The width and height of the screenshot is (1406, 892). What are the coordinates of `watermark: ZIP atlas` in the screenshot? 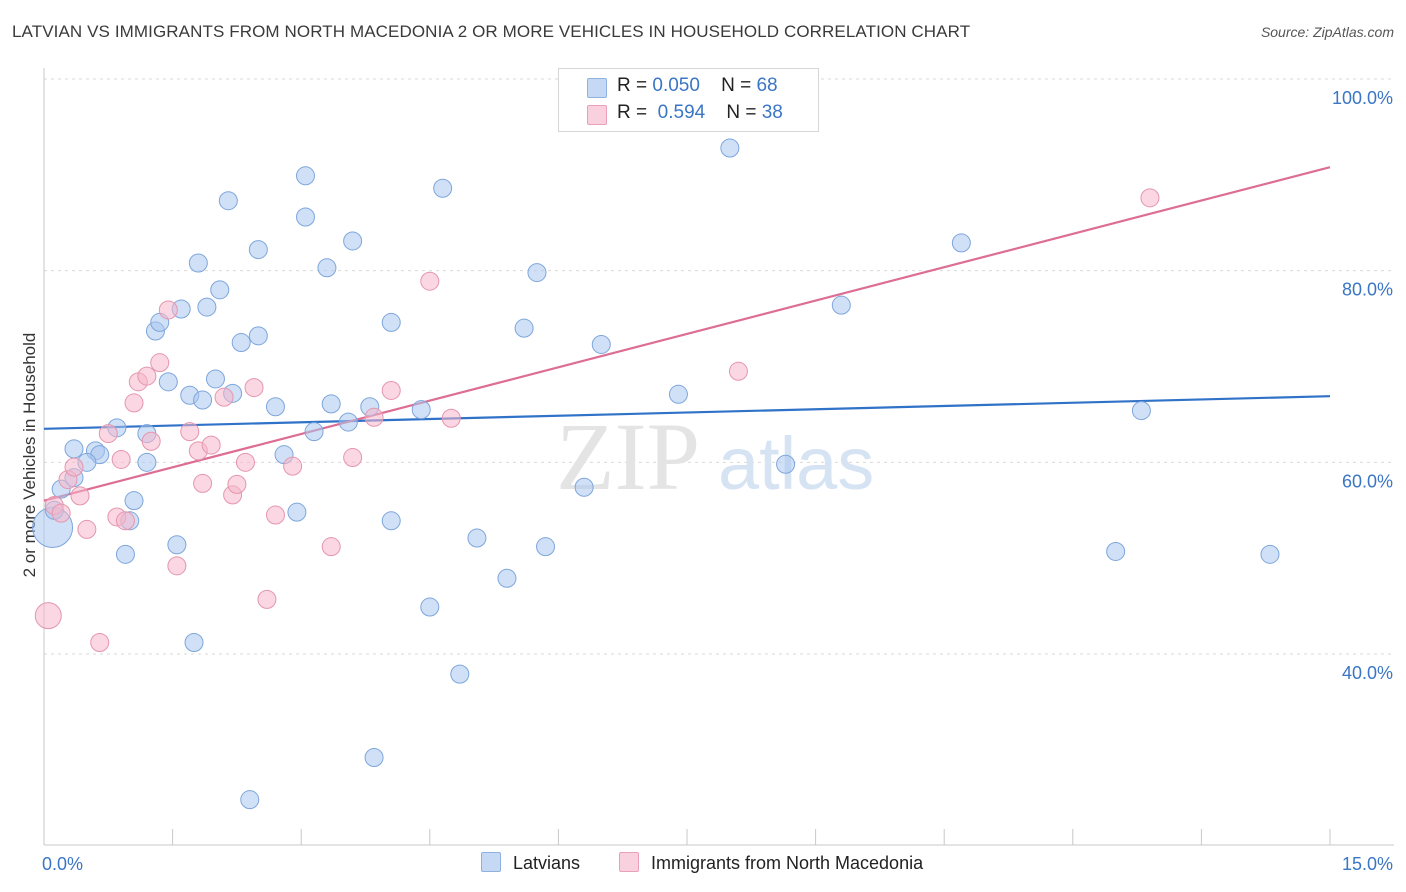 It's located at (715, 456).